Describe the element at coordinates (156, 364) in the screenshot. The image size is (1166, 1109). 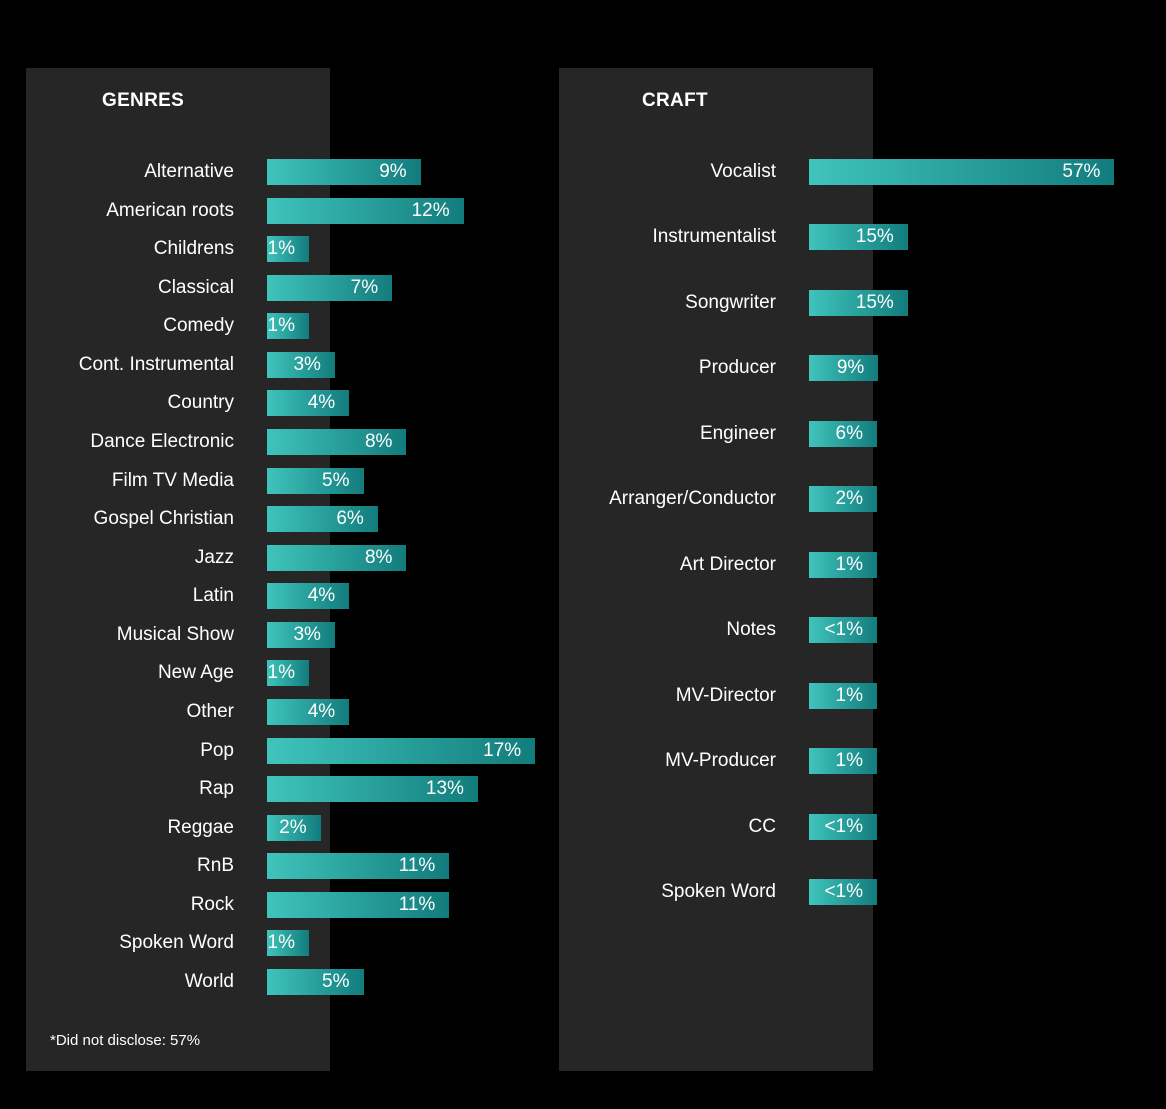
I see `category-label: Cont. Instrumental` at that location.